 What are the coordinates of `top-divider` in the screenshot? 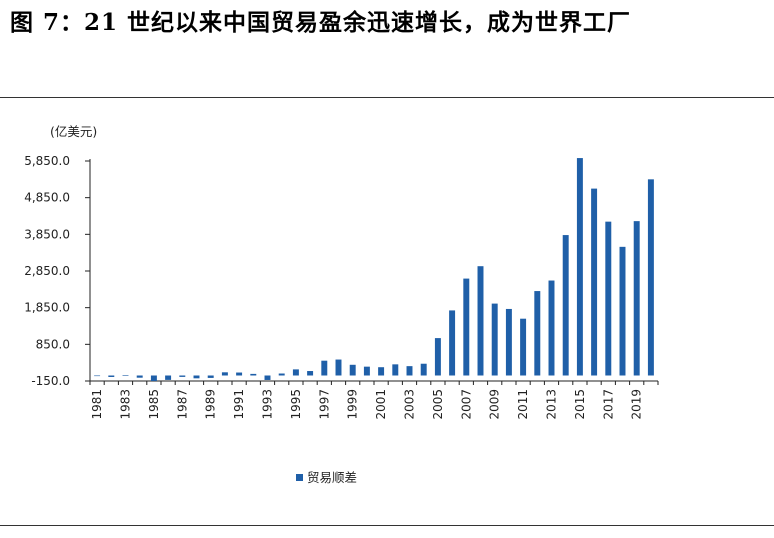 It's located at (387, 97).